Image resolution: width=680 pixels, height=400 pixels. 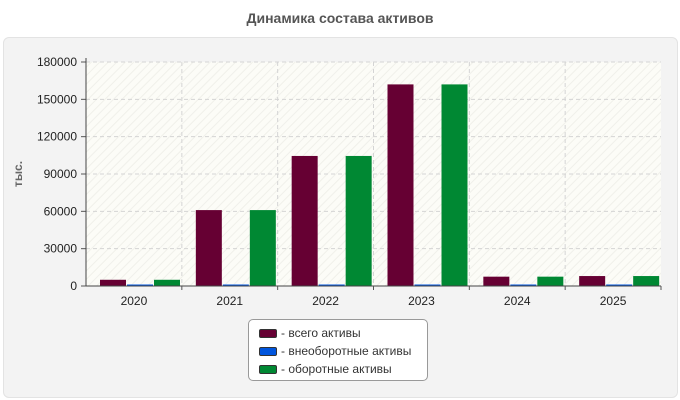 I want to click on legend-item-total: - всего активы, so click(x=343, y=333).